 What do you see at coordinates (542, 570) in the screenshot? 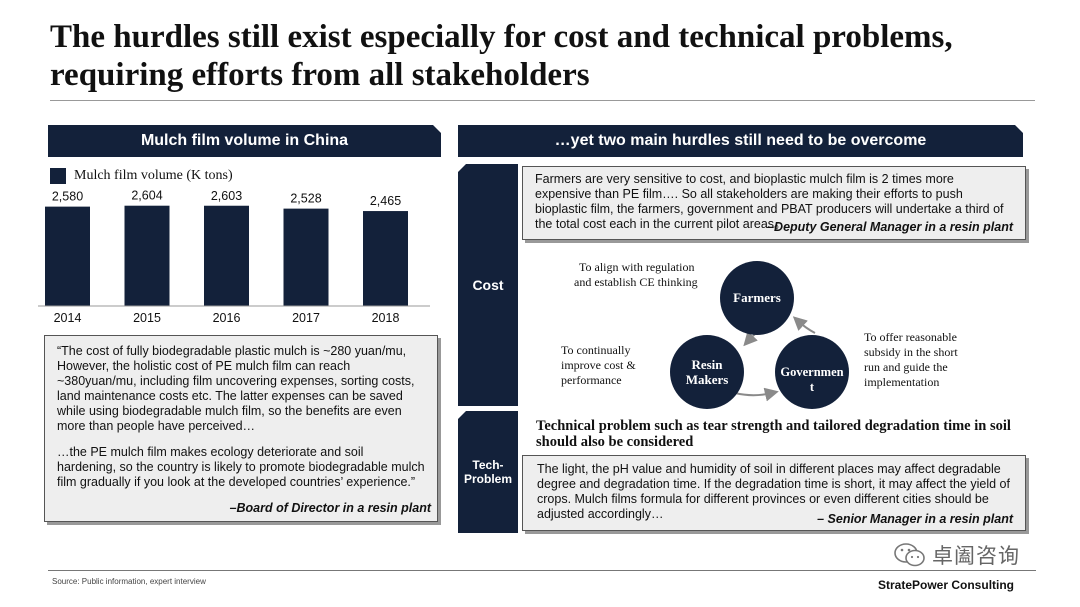
I see `footer-divider` at bounding box center [542, 570].